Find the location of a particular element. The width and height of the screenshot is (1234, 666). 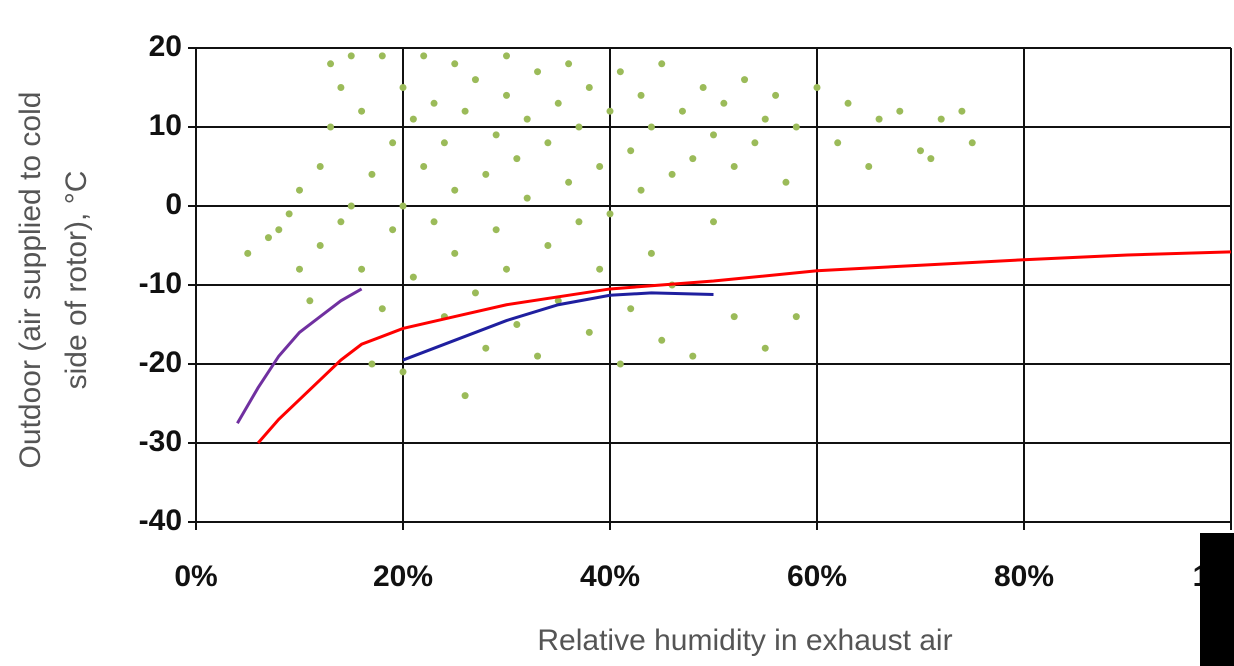

y-tick-label: 20 is located at coordinates (165, 46).